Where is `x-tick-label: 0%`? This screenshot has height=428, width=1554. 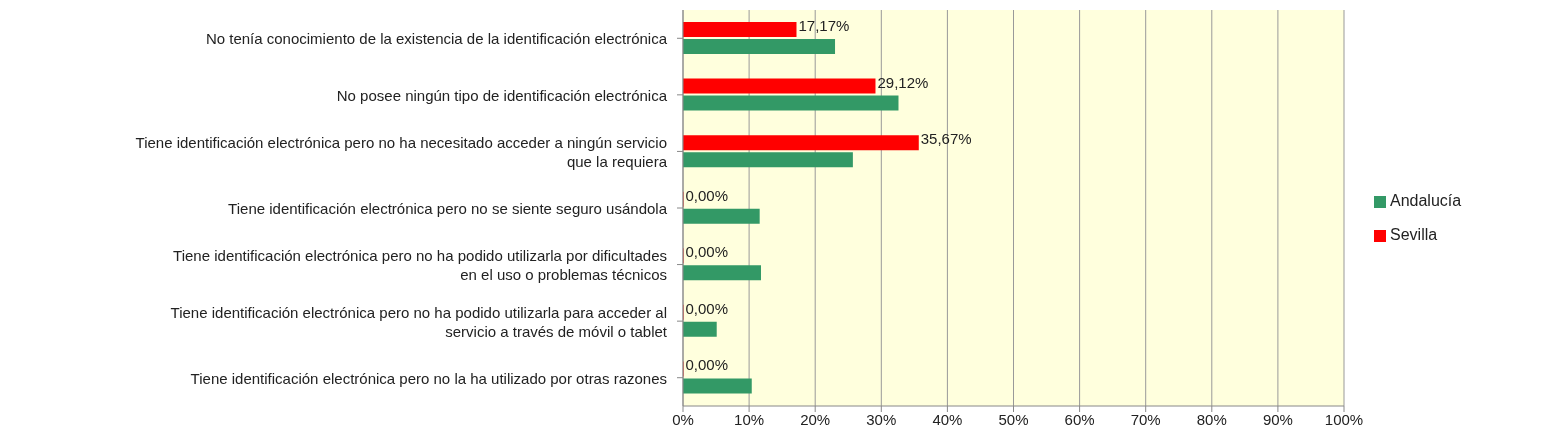 x-tick-label: 0% is located at coordinates (683, 419).